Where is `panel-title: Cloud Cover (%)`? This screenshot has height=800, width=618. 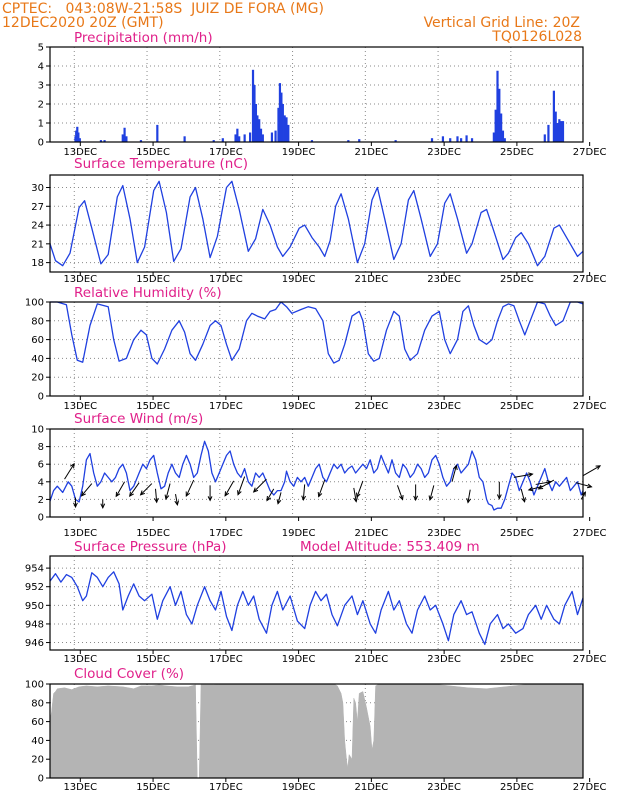 panel-title: Cloud Cover (%) is located at coordinates (129, 674).